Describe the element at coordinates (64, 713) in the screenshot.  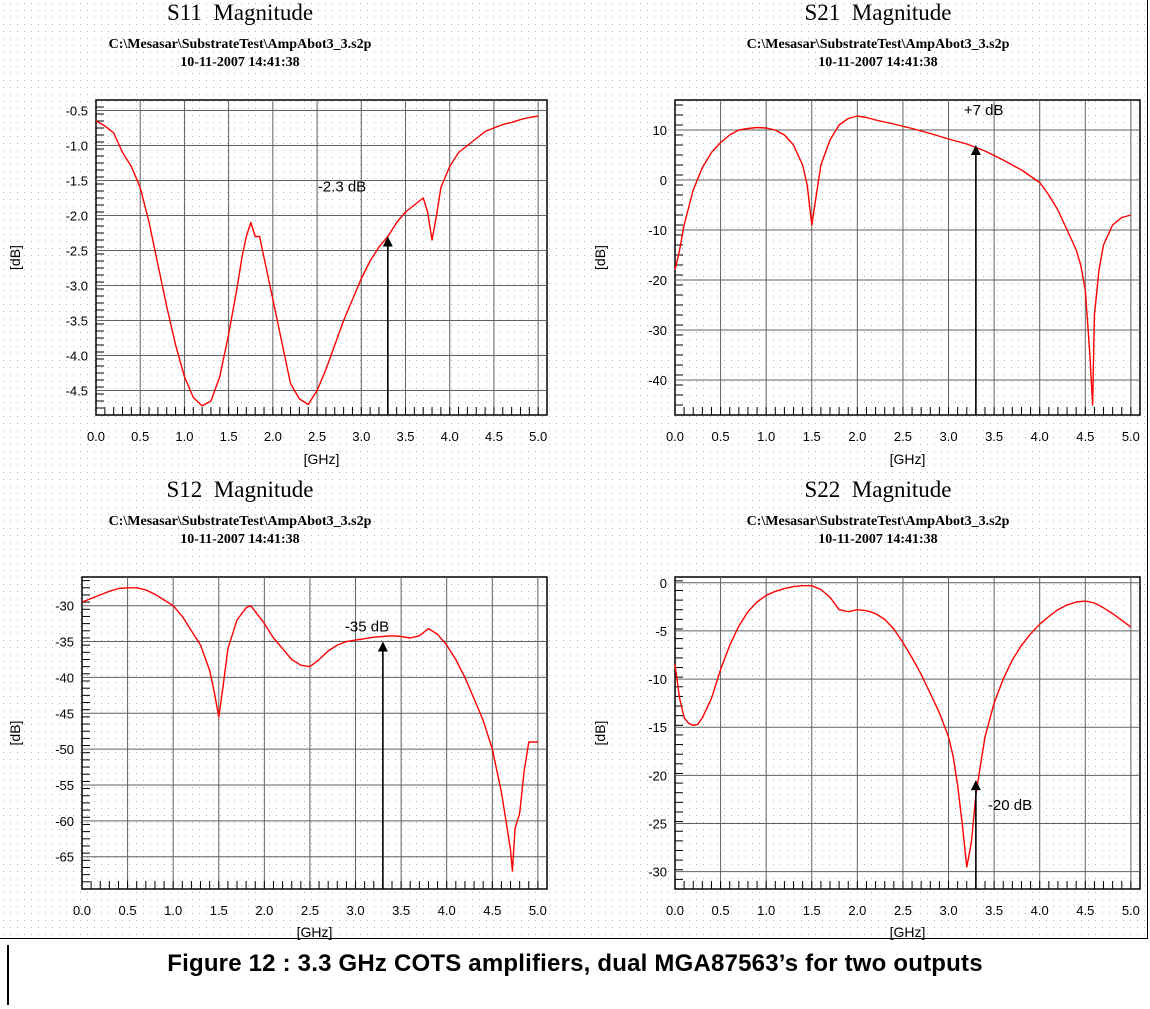
I see `y-tick-label: -45` at that location.